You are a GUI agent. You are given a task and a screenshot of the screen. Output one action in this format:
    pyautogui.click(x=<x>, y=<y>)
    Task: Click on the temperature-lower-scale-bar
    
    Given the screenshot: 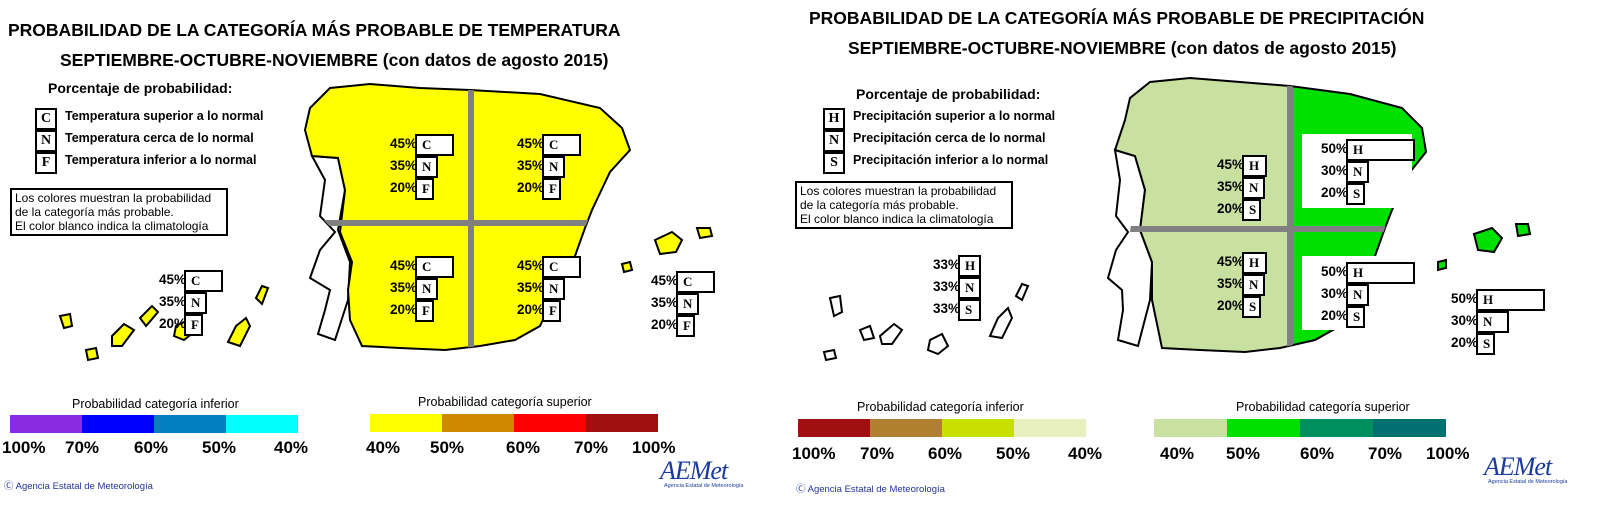 What is the action you would take?
    pyautogui.click(x=154, y=424)
    